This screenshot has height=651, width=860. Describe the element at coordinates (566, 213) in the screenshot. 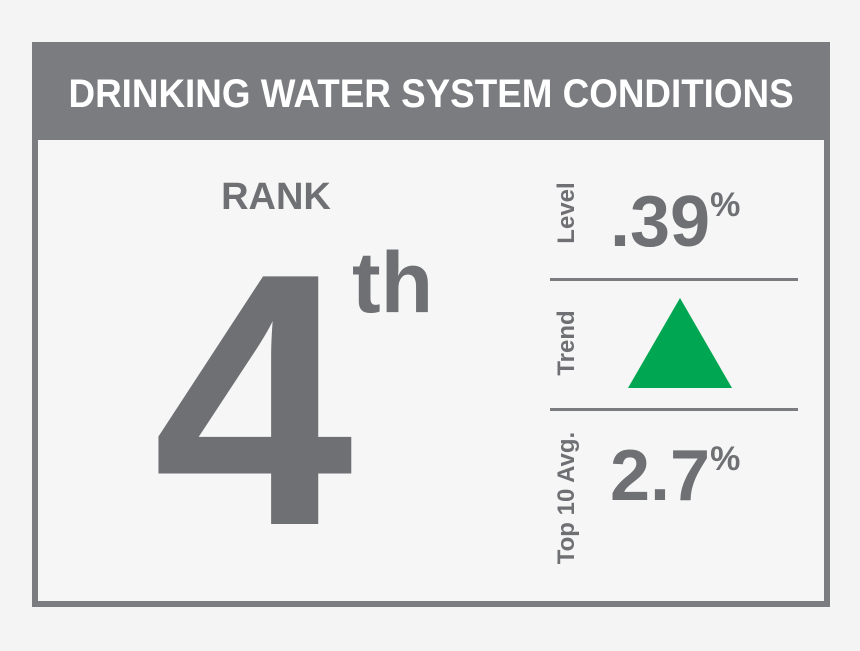

I see `level-label: Level` at that location.